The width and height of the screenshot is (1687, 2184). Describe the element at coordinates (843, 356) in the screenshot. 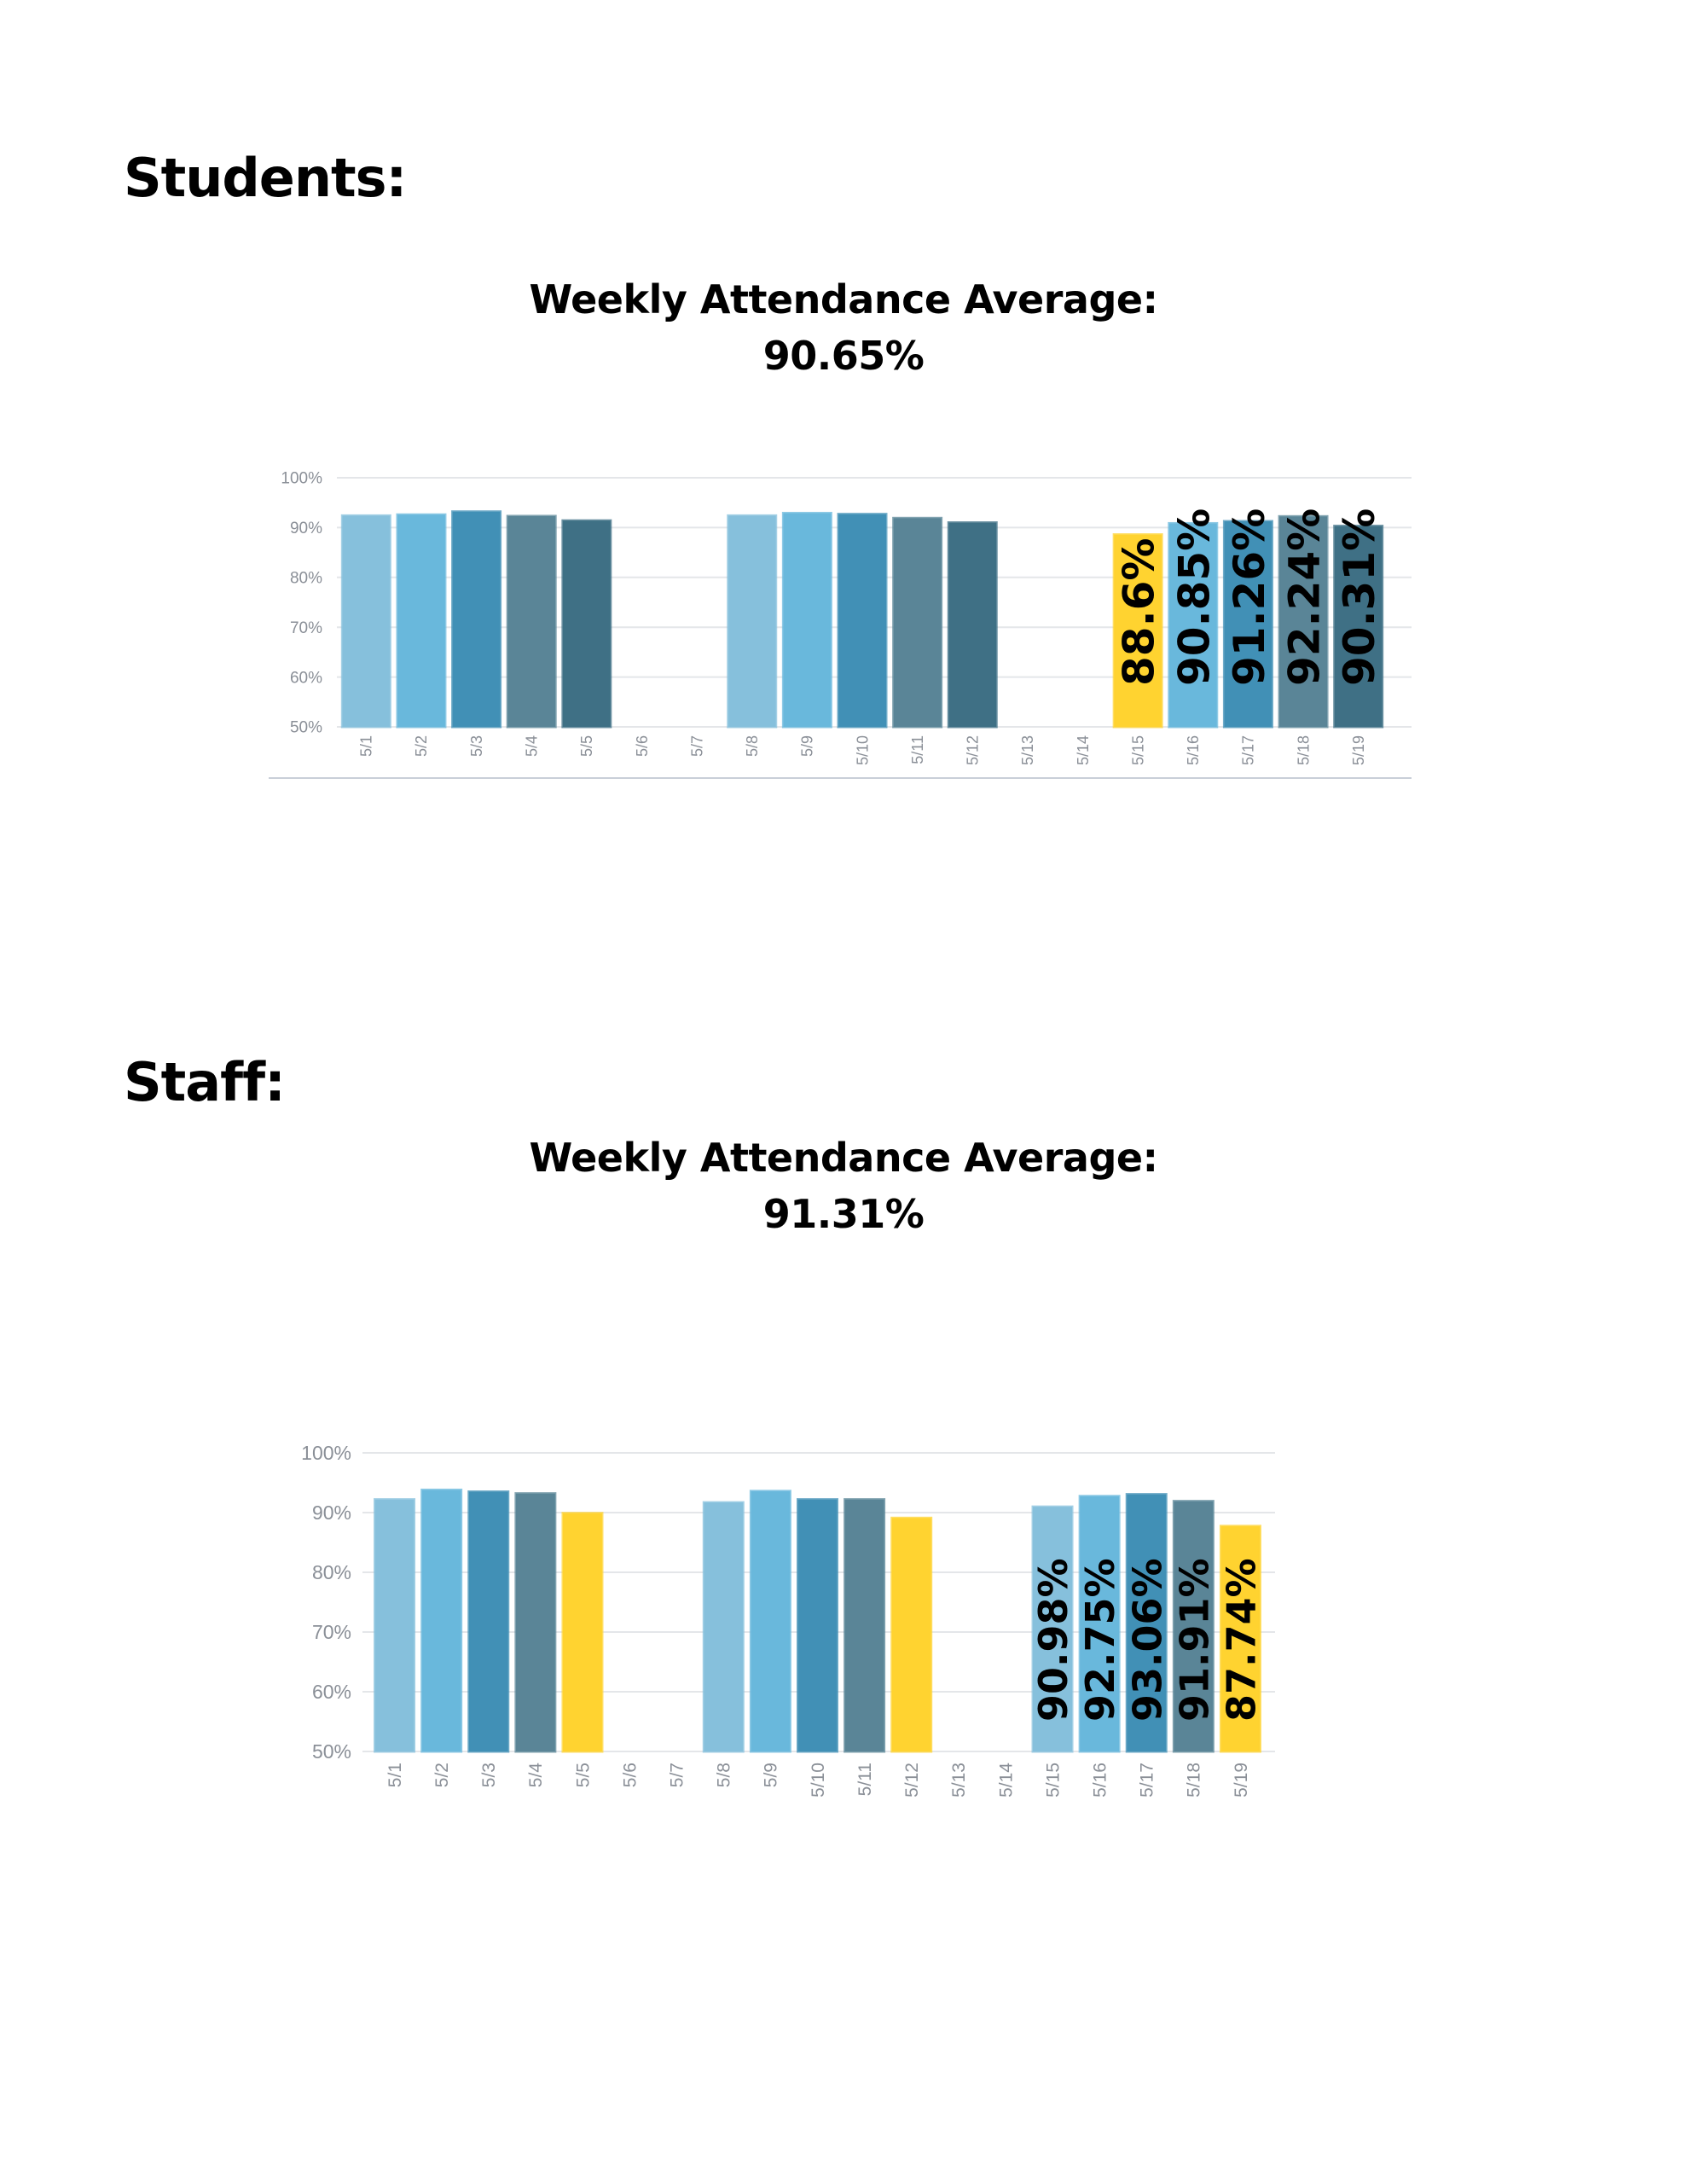

I see `students-average-value: 90.65%` at that location.